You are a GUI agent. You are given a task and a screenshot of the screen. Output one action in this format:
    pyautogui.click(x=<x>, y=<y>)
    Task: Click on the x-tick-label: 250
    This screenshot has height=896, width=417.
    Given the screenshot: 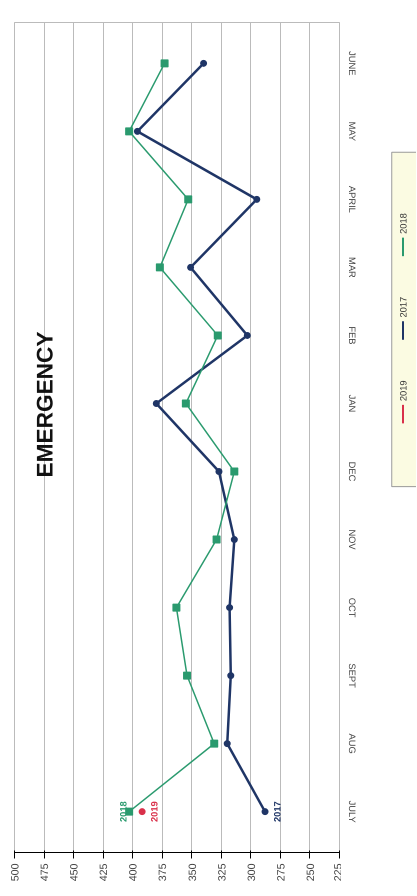 What is the action you would take?
    pyautogui.click(x=310, y=872)
    